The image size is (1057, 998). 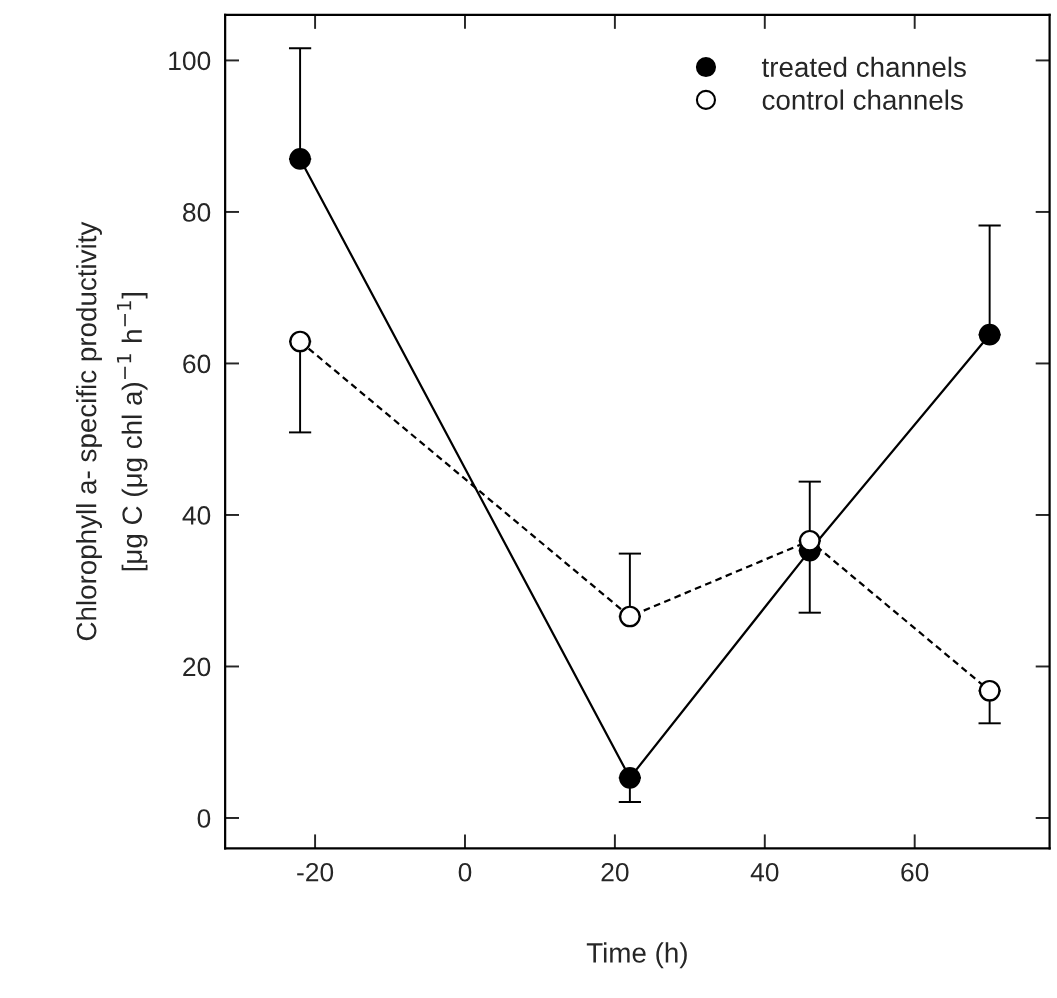 I want to click on y-tick-label: 80, so click(x=197, y=212).